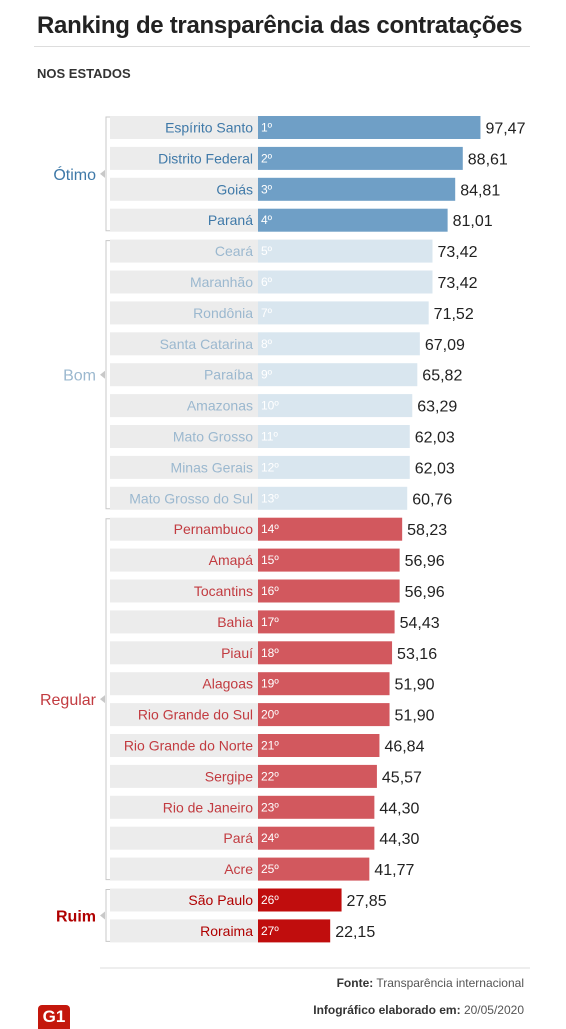 This screenshot has width=566, height=1029. Describe the element at coordinates (213, 437) in the screenshot. I see `state-label: Mato Grosso` at that location.